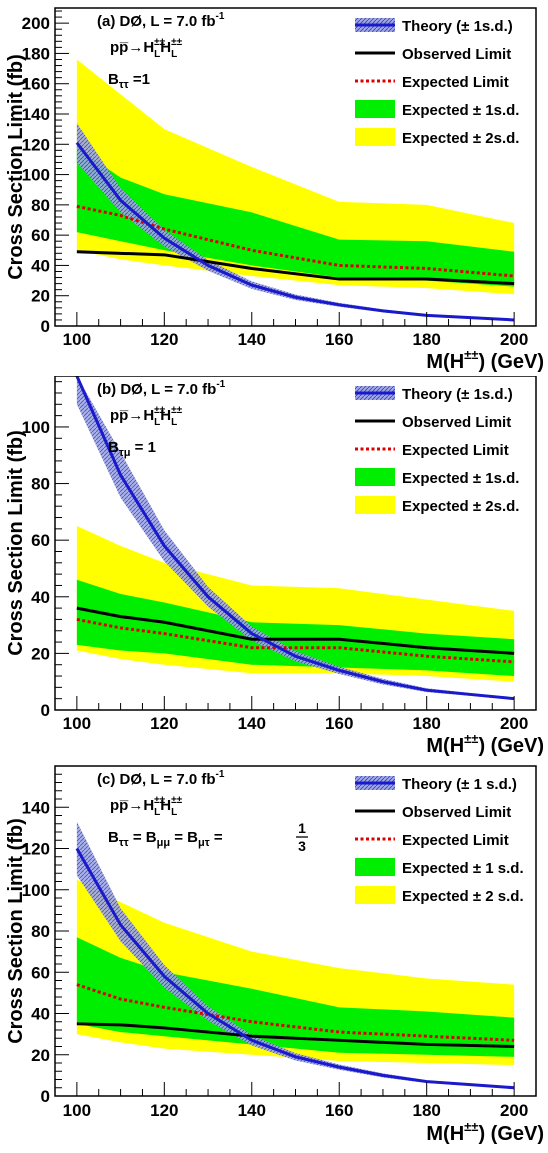 The height and width of the screenshot is (1153, 548). Describe the element at coordinates (456, 54) in the screenshot. I see `chart-a-legend-observed-label: Observed Limit` at that location.